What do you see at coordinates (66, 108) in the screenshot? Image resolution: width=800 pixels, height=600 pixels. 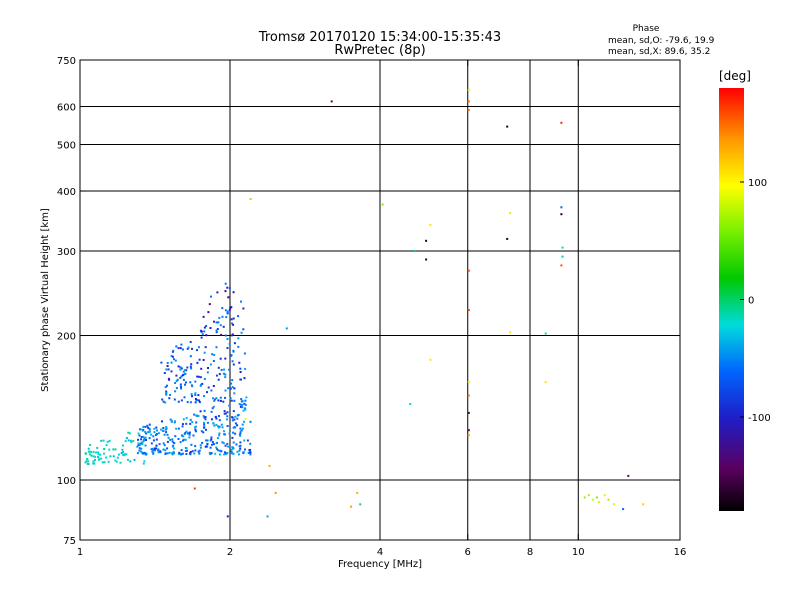 I see `y-tick-label: 600` at bounding box center [66, 108].